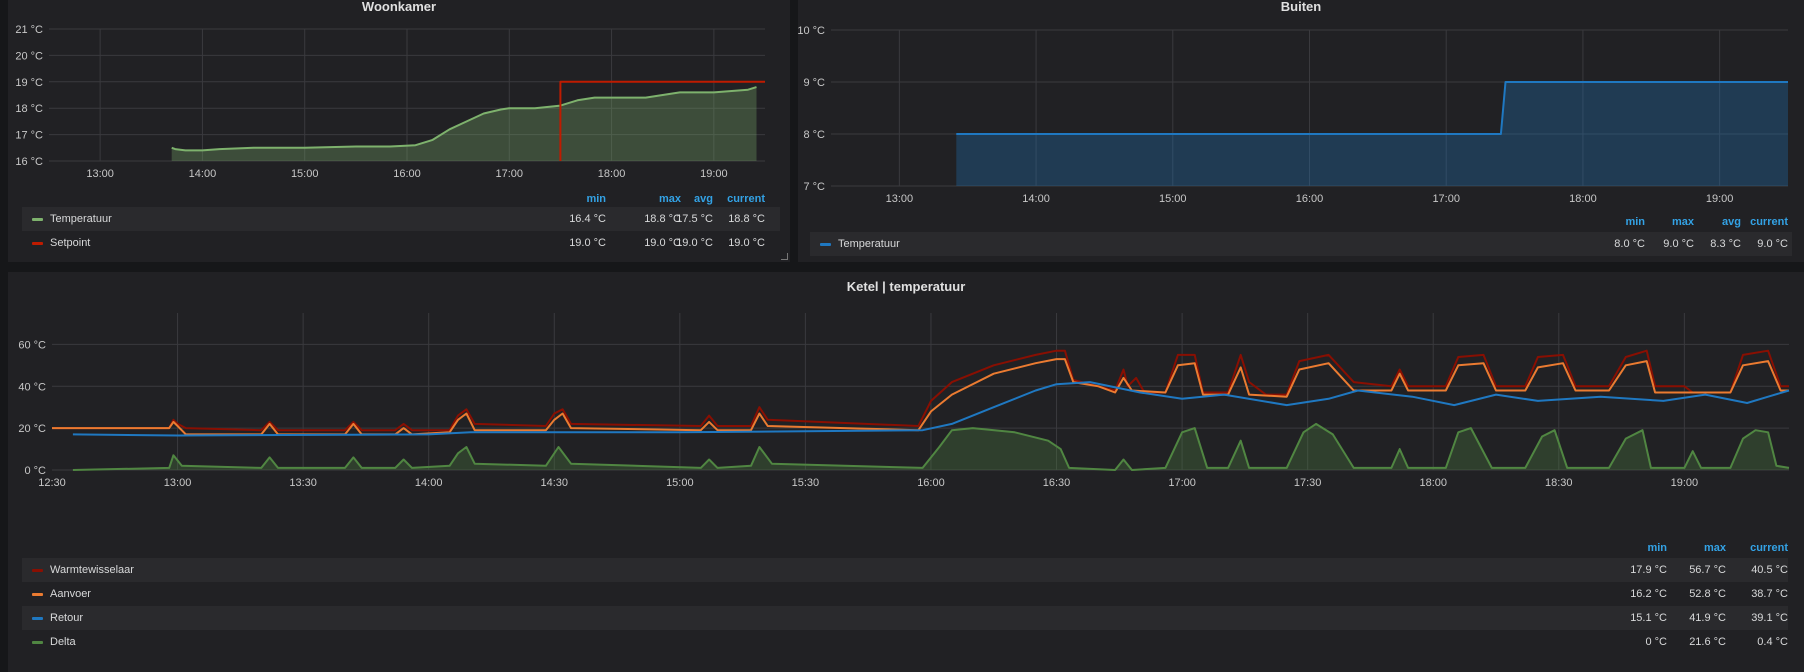 This screenshot has height=672, width=1804. Describe the element at coordinates (70, 243) in the screenshot. I see `legend-series-name: Setpoint` at that location.